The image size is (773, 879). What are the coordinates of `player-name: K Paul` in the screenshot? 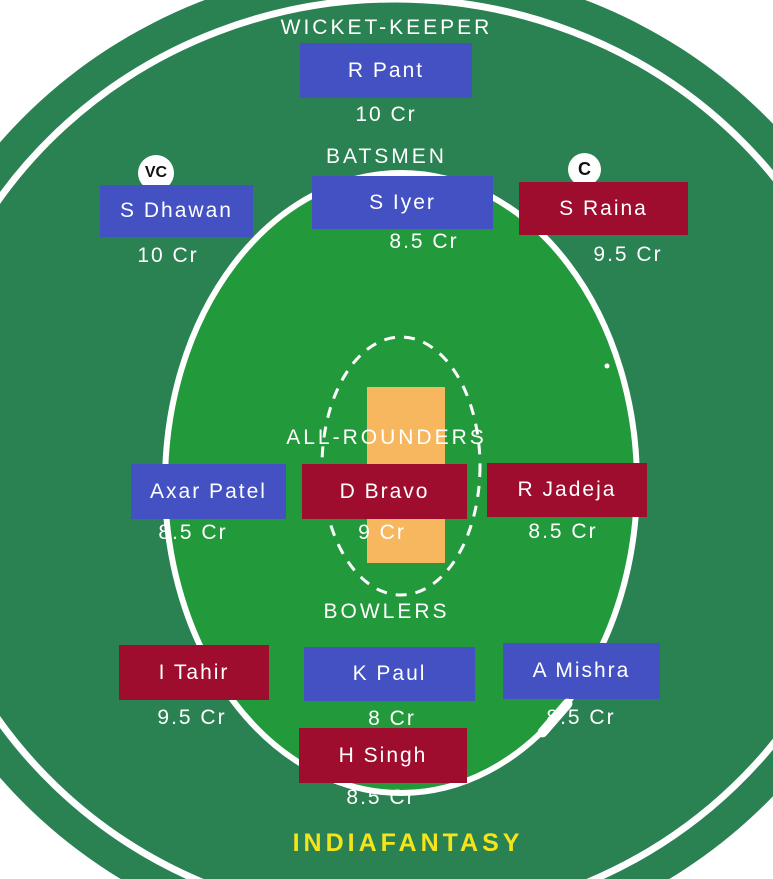 It's located at (389, 673).